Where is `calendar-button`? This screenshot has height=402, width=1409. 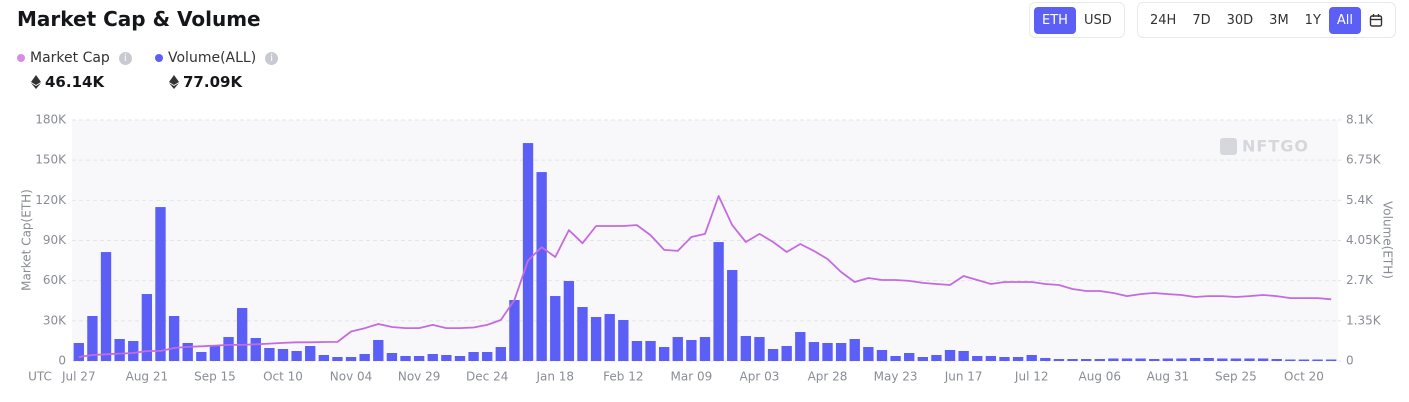
calendar-button is located at coordinates (1376, 20).